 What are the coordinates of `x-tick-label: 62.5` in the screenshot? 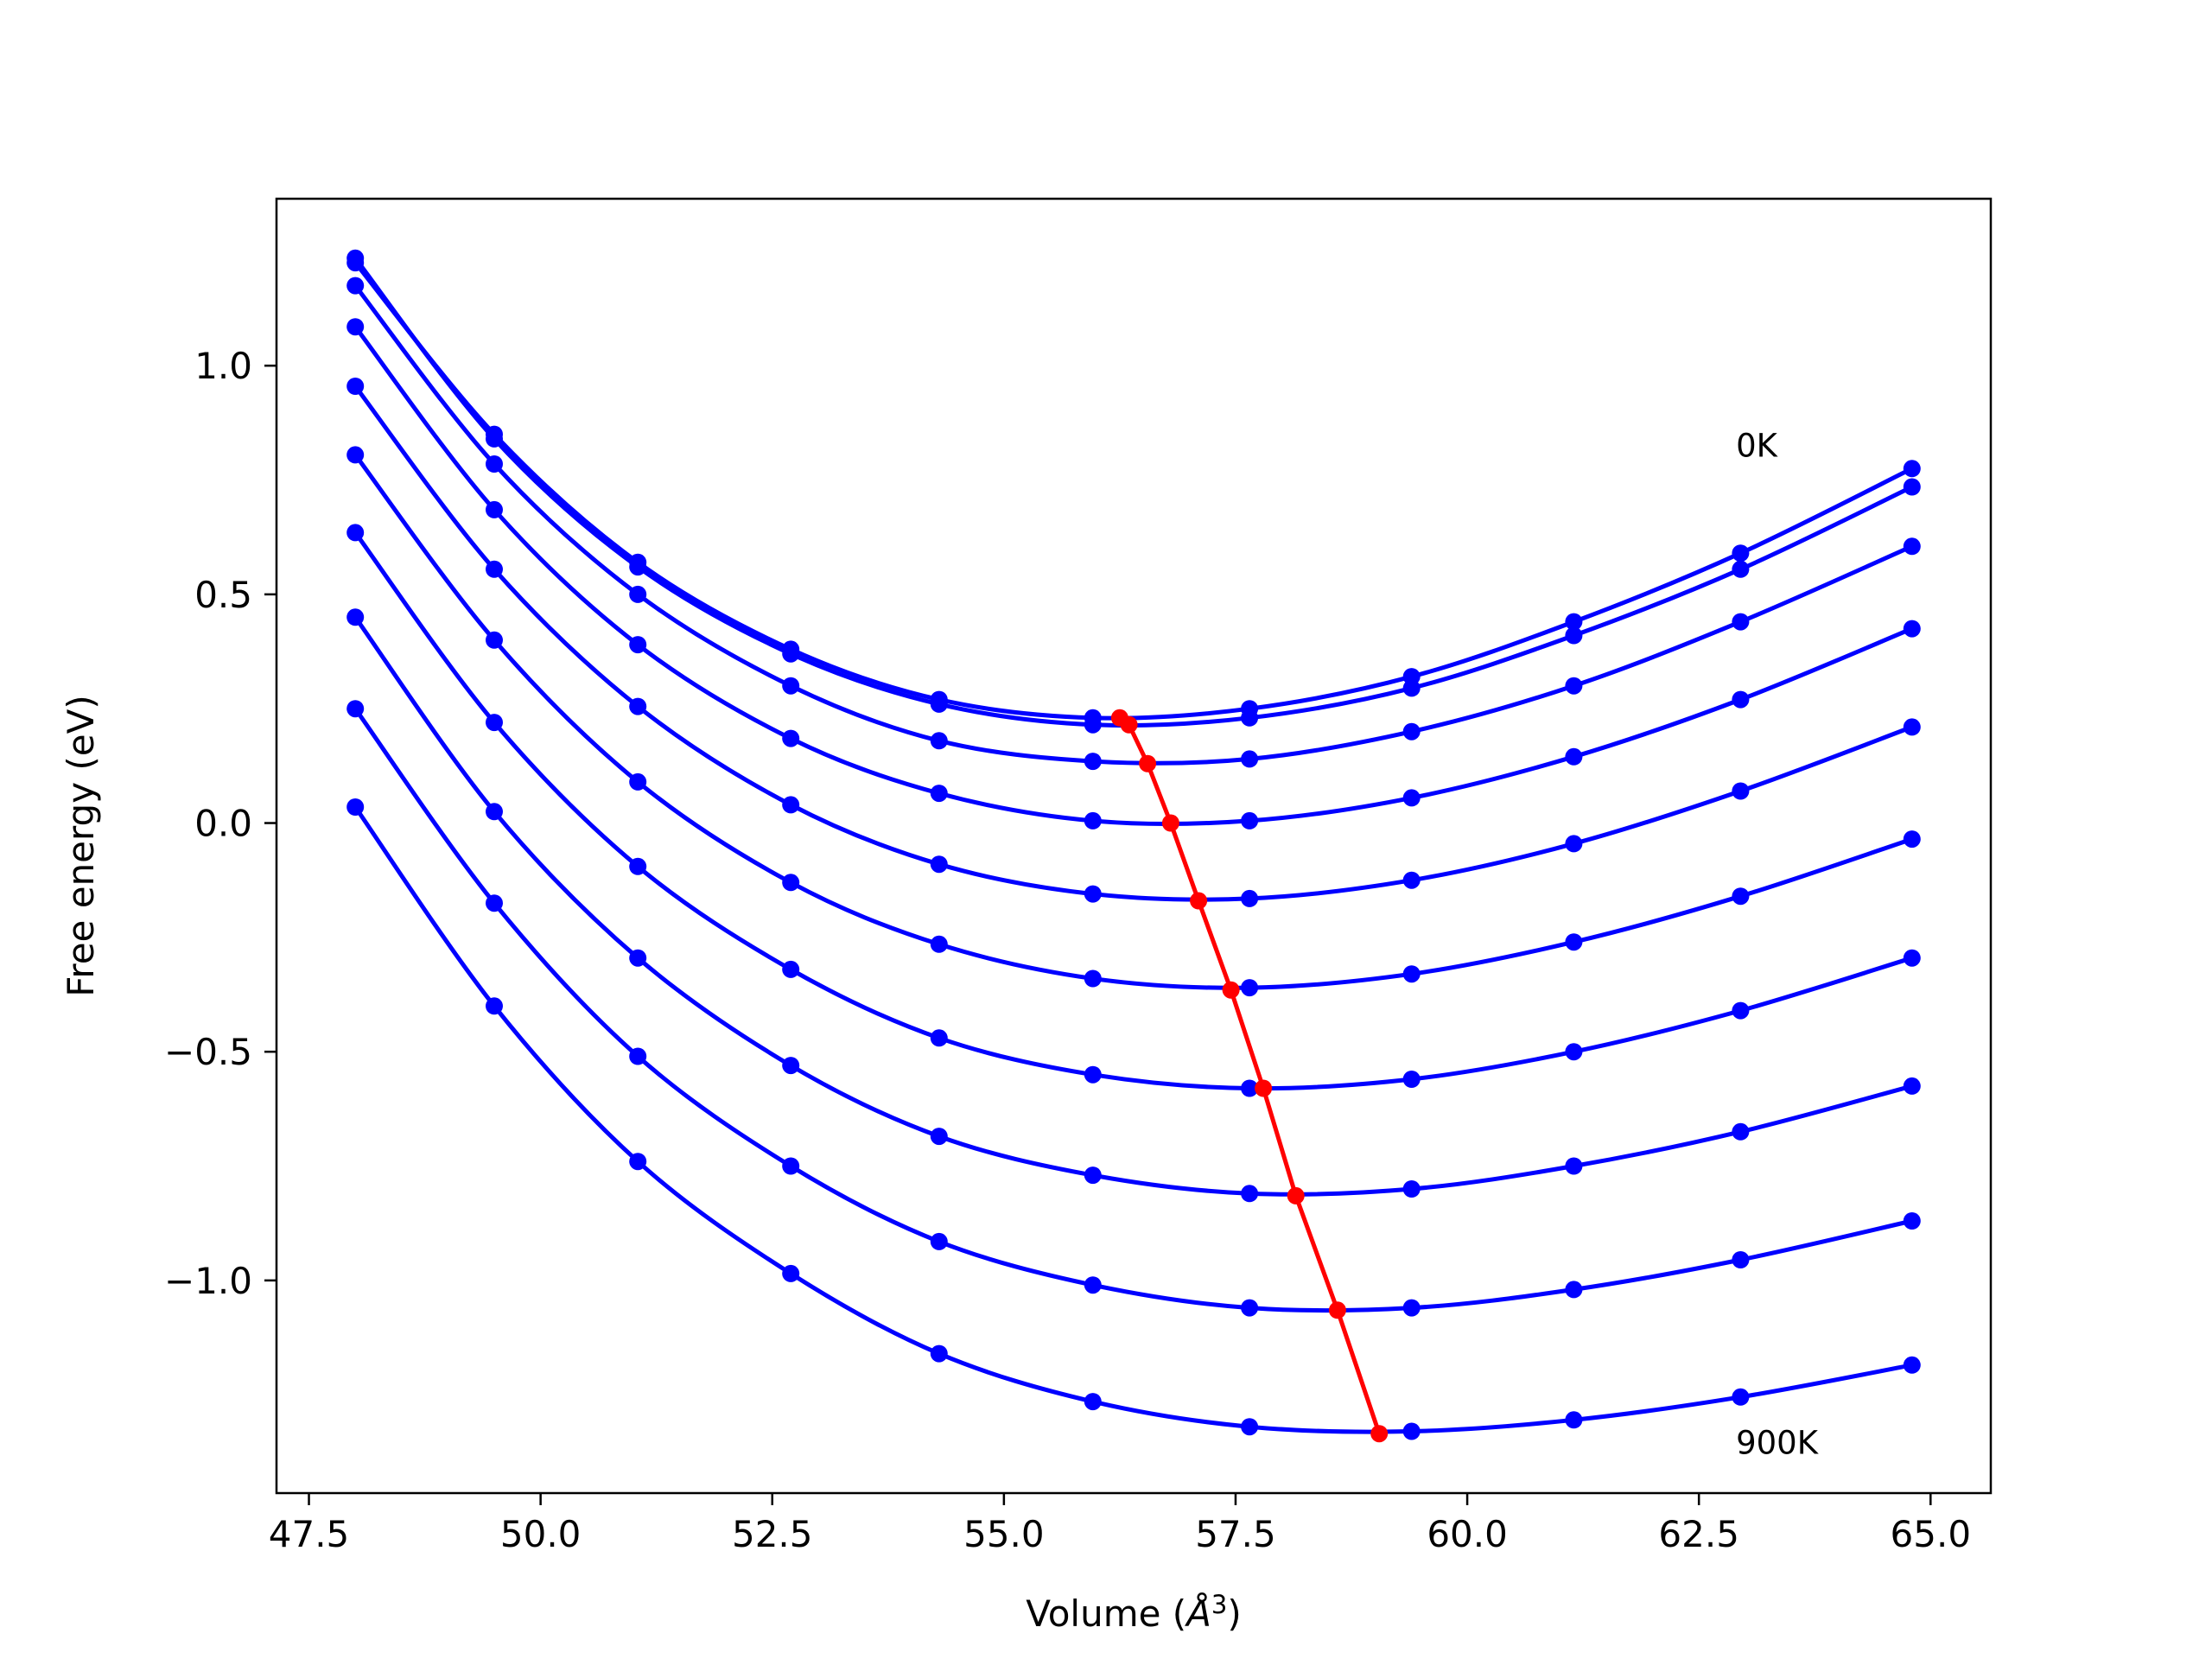 It's located at (1698, 1534).